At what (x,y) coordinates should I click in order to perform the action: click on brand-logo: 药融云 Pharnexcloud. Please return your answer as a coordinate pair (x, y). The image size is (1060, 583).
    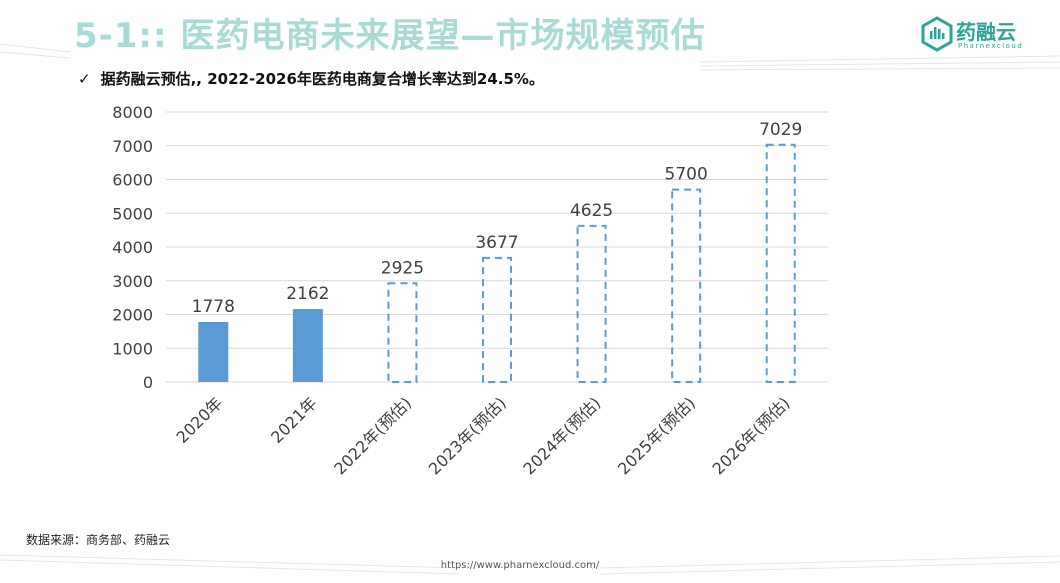
    Looking at the image, I should click on (985, 36).